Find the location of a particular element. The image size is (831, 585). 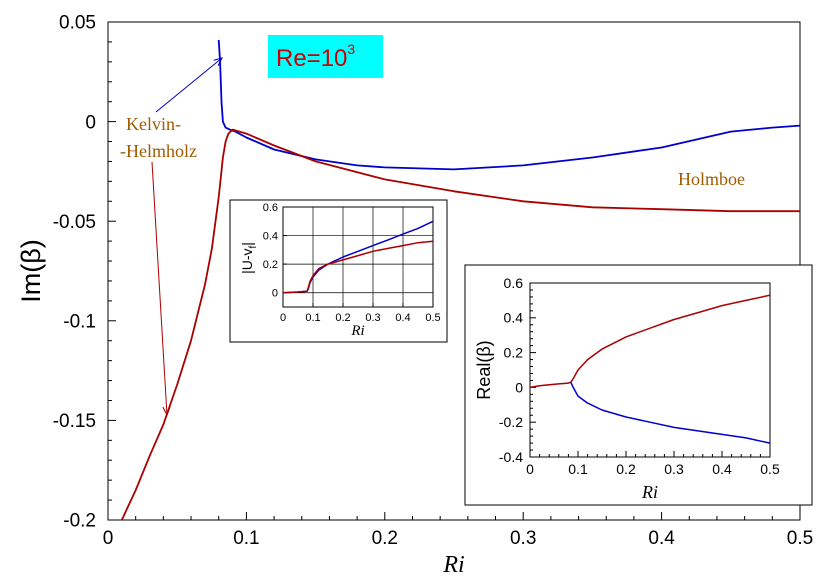

annotation-holmboe: Holmboe is located at coordinates (711, 179).